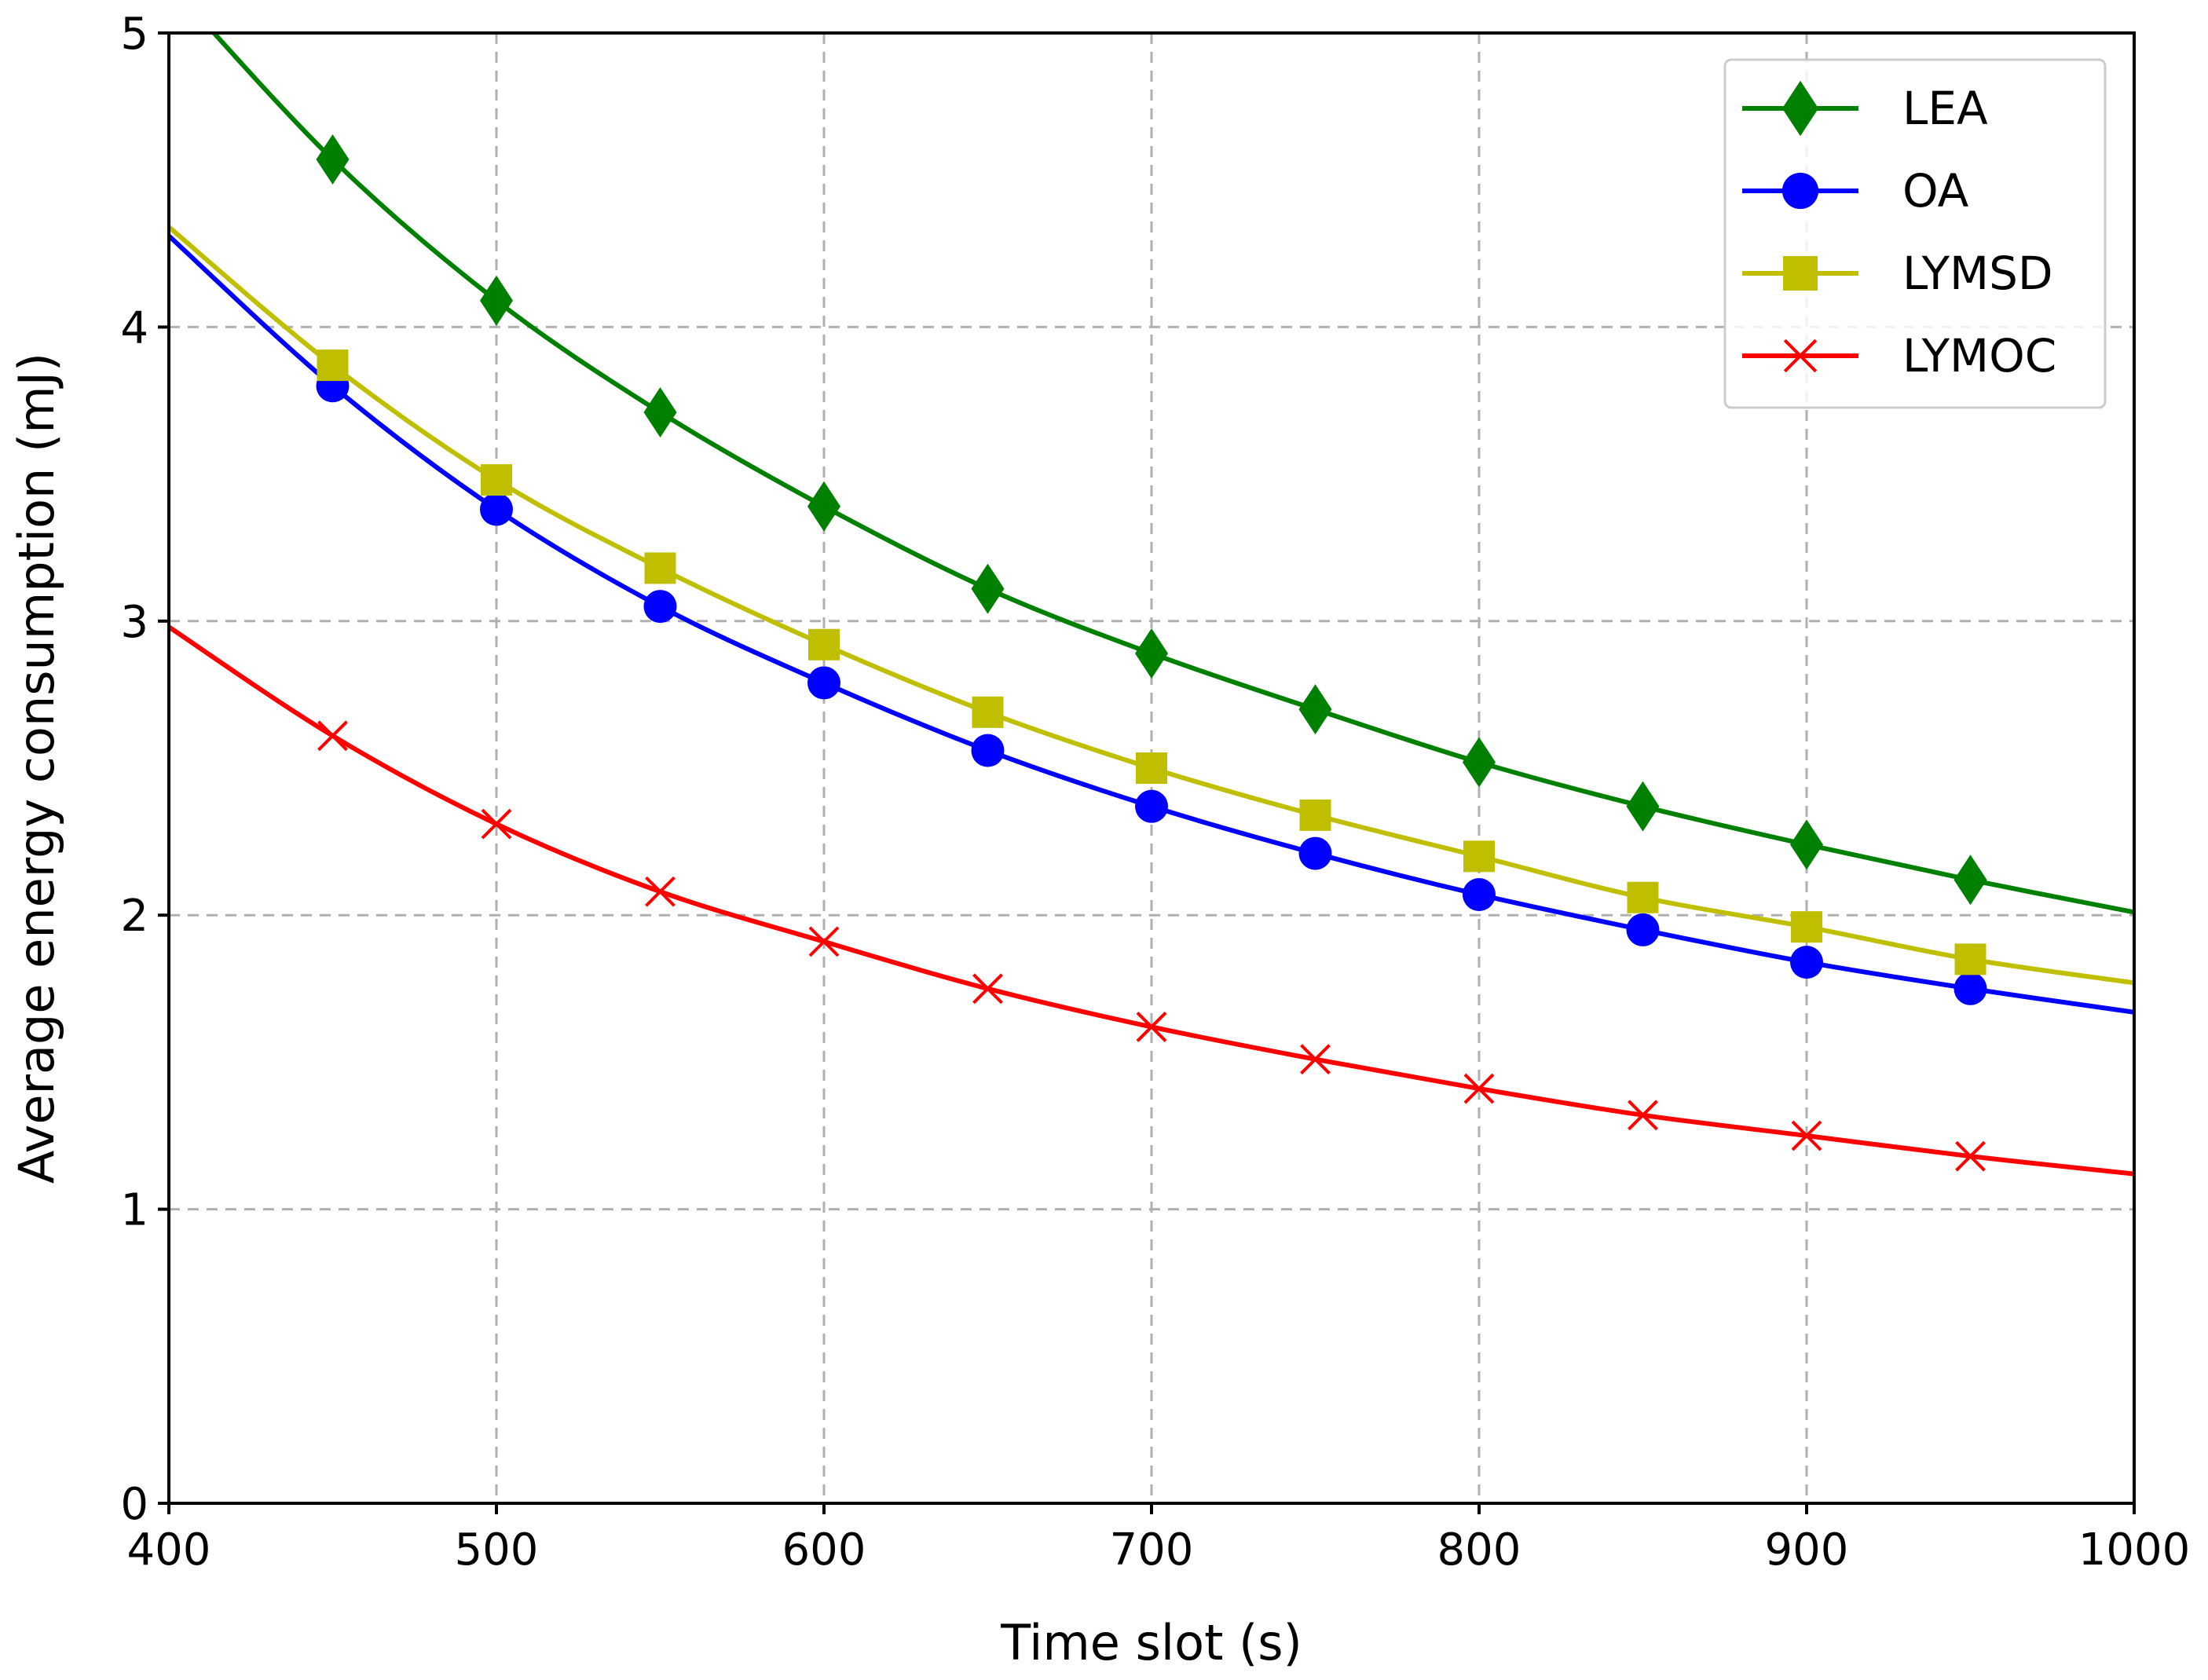 The width and height of the screenshot is (2208, 1680). What do you see at coordinates (1152, 1550) in the screenshot?
I see `x-tick-label: 700` at bounding box center [1152, 1550].